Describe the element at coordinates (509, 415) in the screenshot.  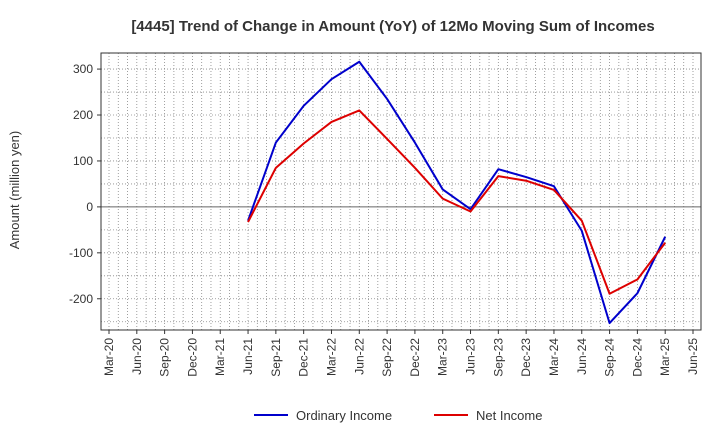
I see `legend-label: Net Income` at that location.